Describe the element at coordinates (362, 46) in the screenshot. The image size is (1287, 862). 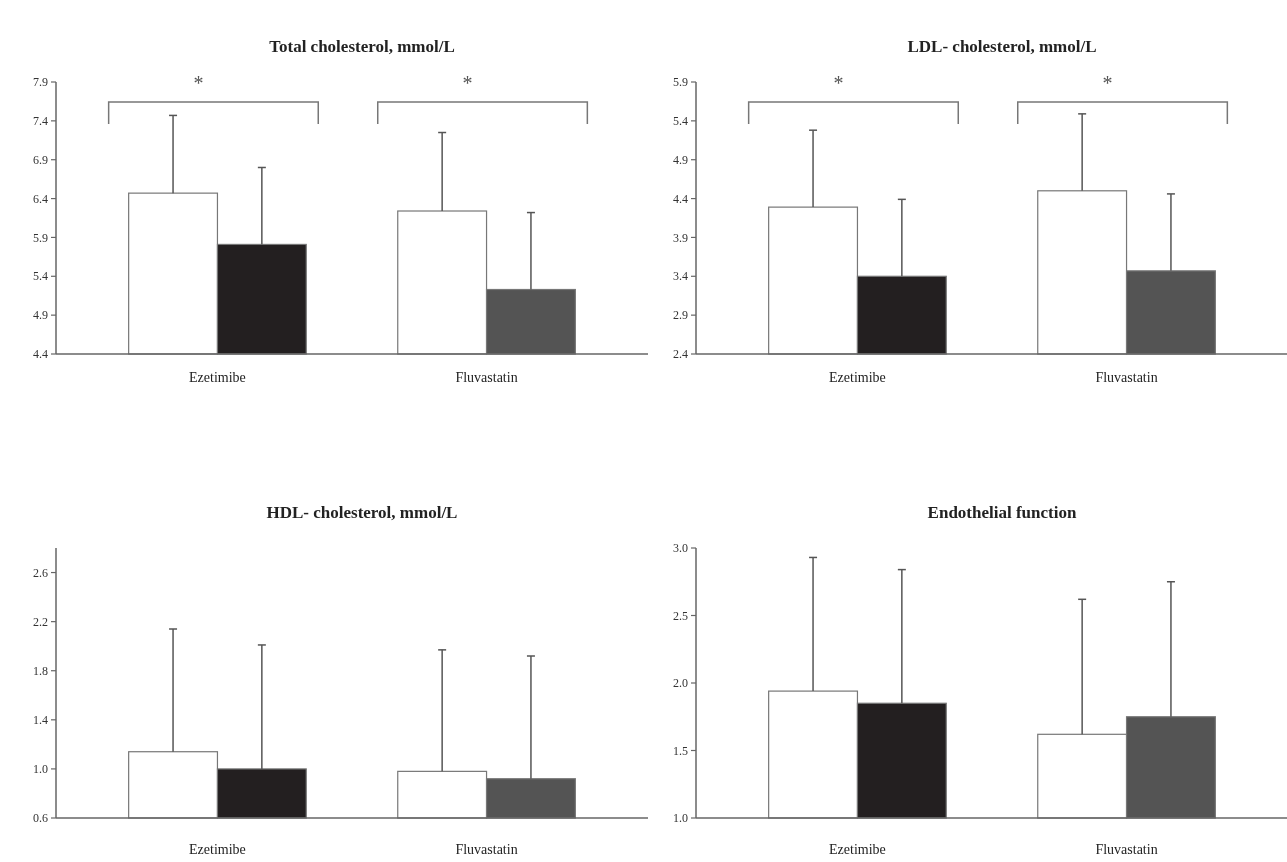
I see `chart-title: Total cholesterol, mmol/L` at that location.